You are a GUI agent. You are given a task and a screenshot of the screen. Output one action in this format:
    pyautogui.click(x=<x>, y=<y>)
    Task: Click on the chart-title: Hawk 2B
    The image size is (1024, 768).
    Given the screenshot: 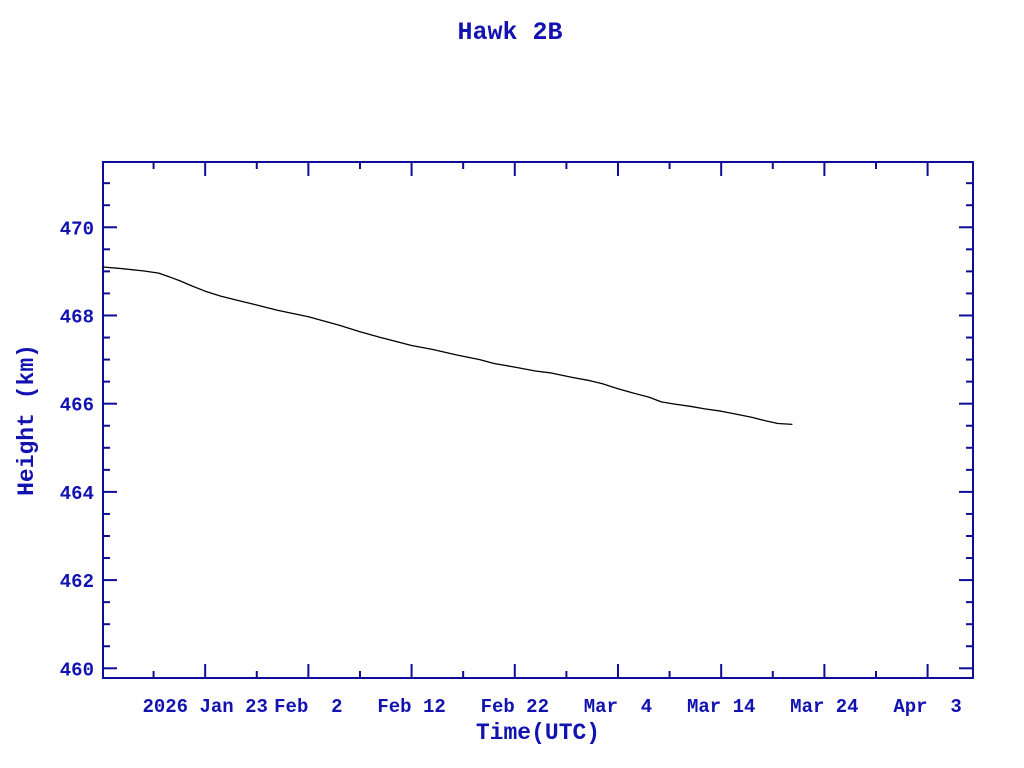 What is the action you would take?
    pyautogui.click(x=509, y=32)
    